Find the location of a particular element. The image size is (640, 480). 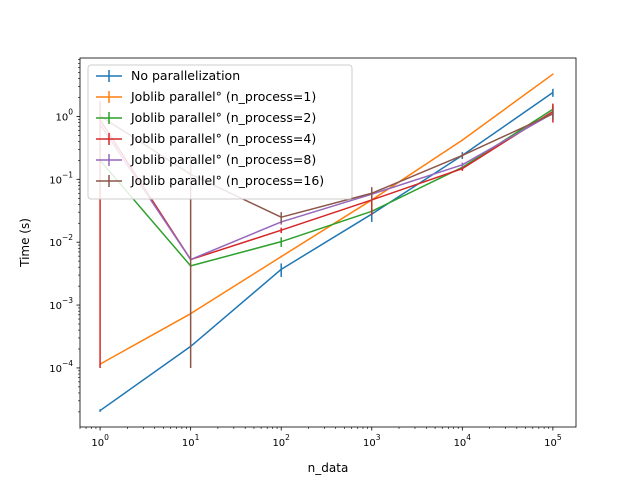

legend-label: Joblib parallel° (n_process=16) is located at coordinates (227, 180).